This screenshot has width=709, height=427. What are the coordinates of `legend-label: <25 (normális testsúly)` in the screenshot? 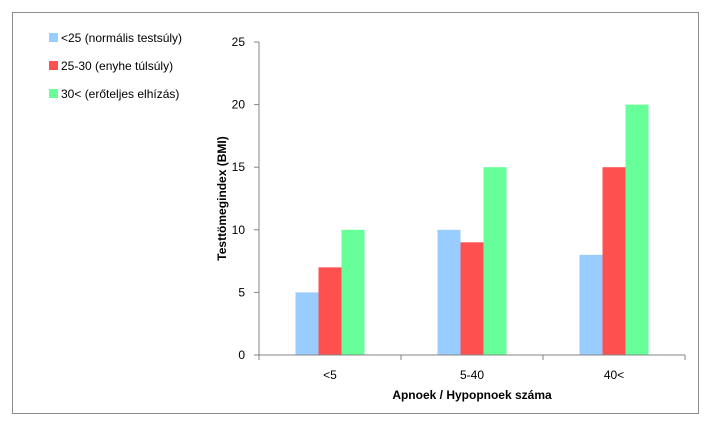 It's located at (121, 38).